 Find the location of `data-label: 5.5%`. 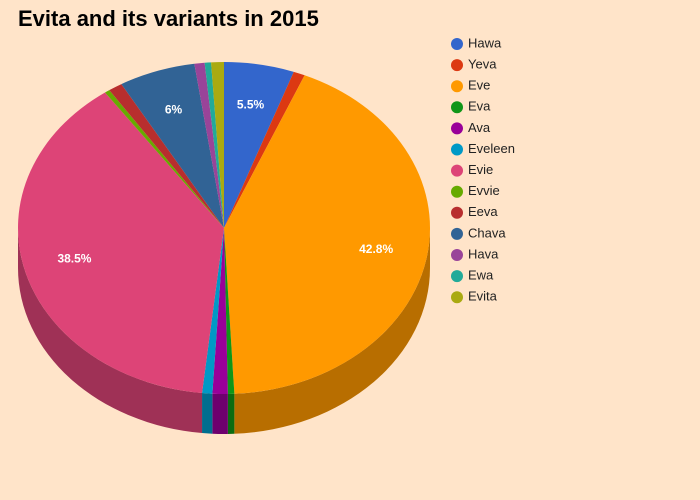

data-label: 5.5% is located at coordinates (251, 105).